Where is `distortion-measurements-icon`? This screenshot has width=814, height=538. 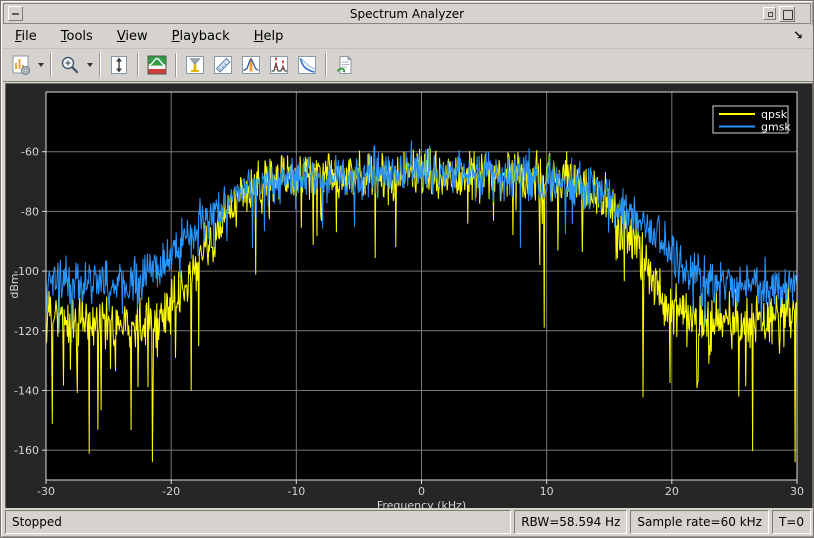
distortion-measurements-icon is located at coordinates (279, 65).